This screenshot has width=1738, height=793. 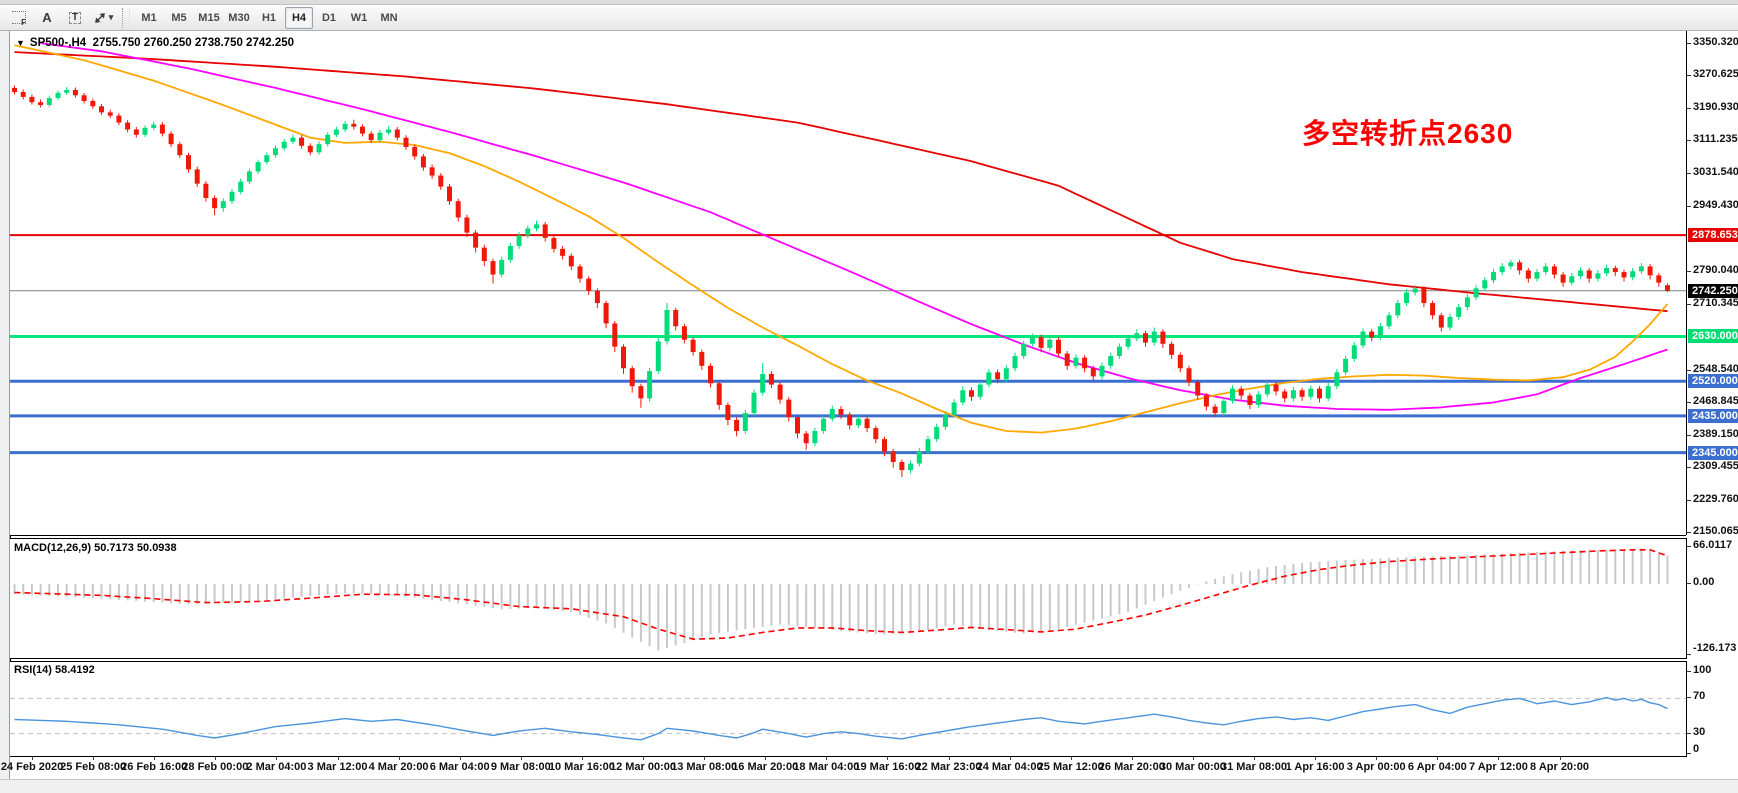 I want to click on price-axis-label: 2710.345, so click(x=1715, y=302).